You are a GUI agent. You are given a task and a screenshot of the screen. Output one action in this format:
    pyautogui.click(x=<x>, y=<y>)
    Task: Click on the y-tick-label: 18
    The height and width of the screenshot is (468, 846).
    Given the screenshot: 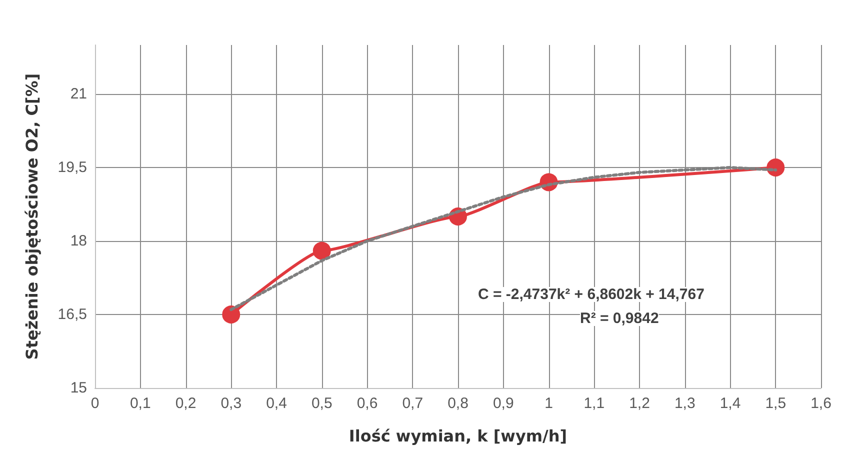 What is the action you would take?
    pyautogui.click(x=78, y=241)
    